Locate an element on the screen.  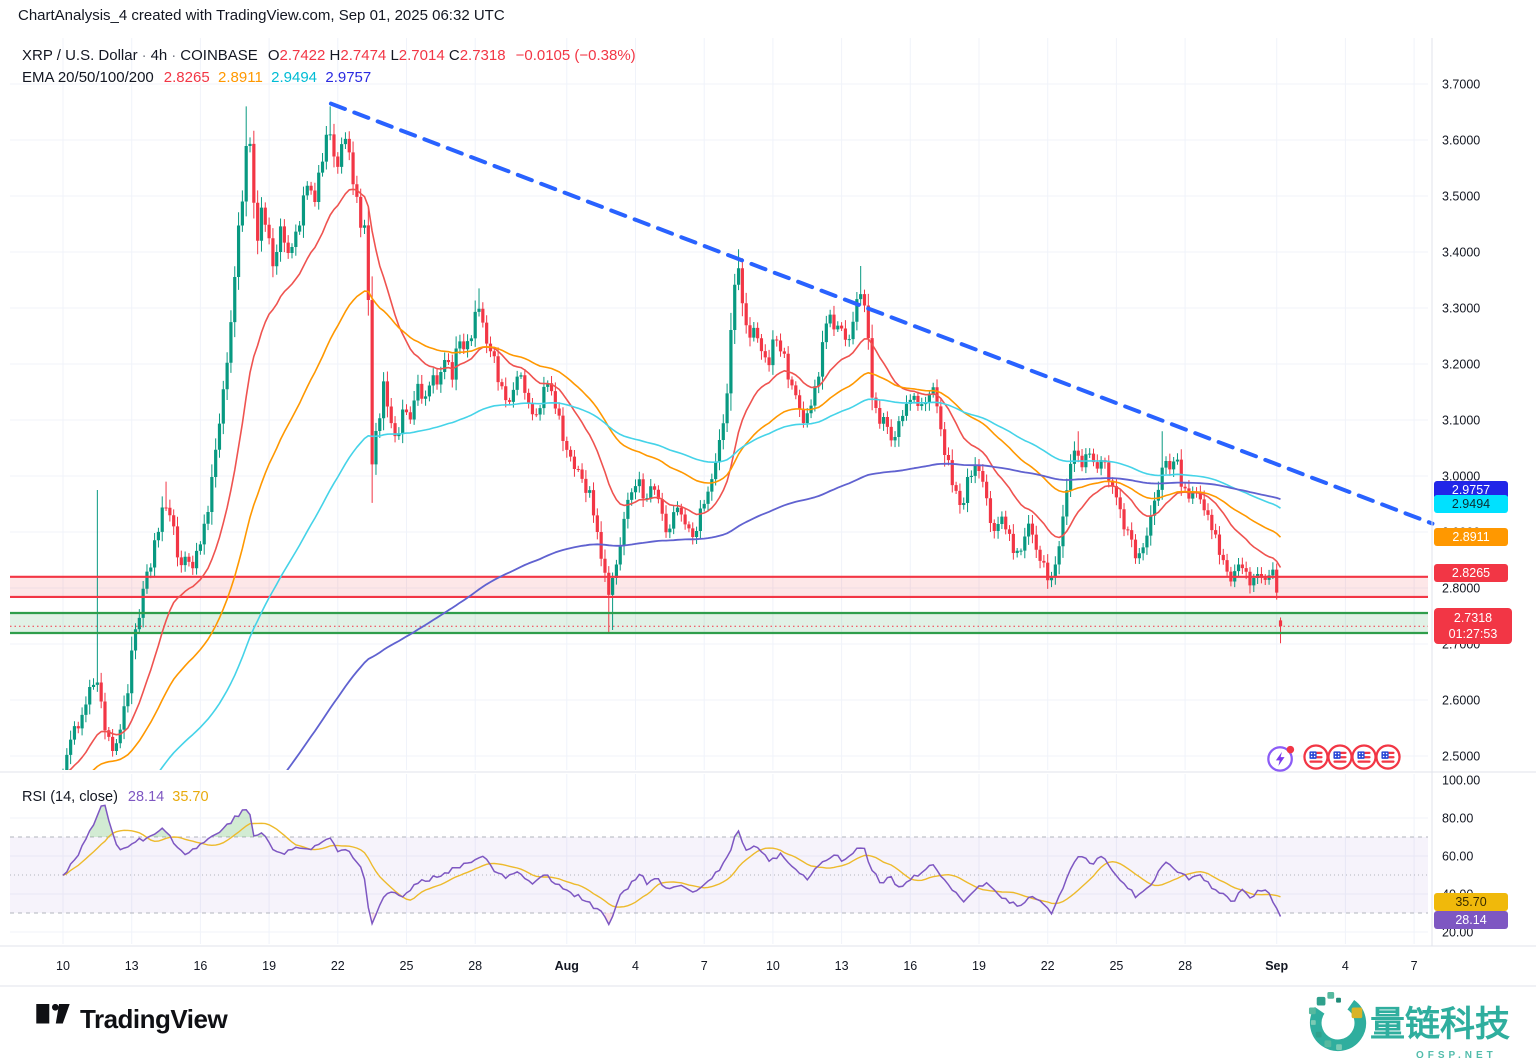
price-tick-label: 3.6000 is located at coordinates (1461, 141).